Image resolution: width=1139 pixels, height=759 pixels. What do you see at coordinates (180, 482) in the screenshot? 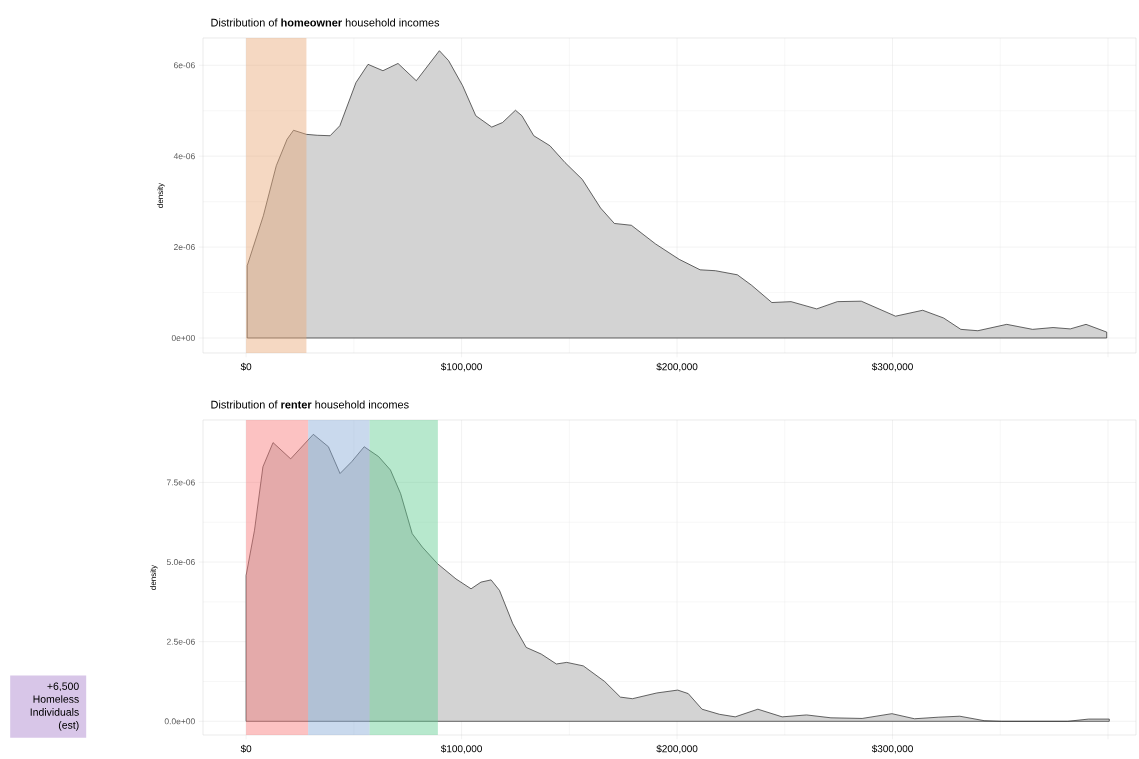
I see `y-tick-label: 7.5e-06` at bounding box center [180, 482].